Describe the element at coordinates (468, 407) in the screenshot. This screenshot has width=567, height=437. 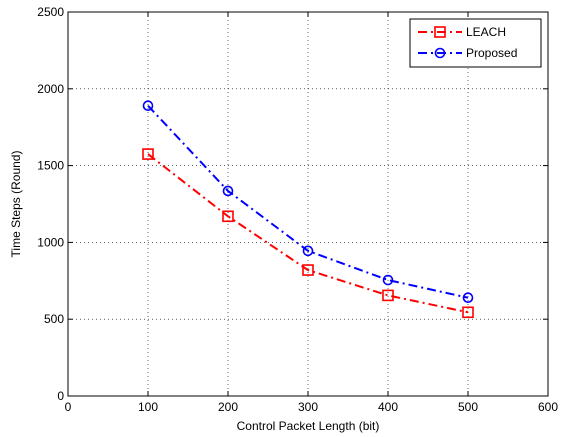
I see `x-tick-label: 500` at that location.